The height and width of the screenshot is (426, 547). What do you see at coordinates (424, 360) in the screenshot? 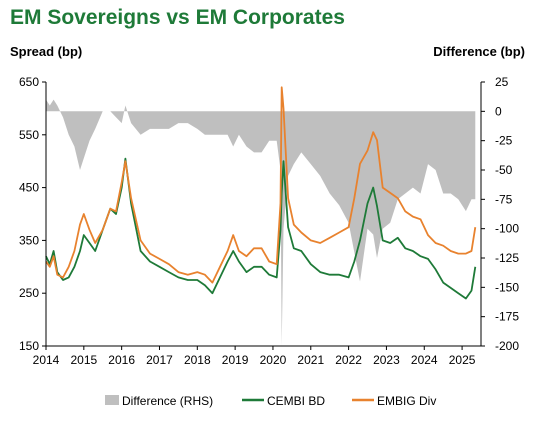
I see `x-tick-label: 2024` at bounding box center [424, 360].